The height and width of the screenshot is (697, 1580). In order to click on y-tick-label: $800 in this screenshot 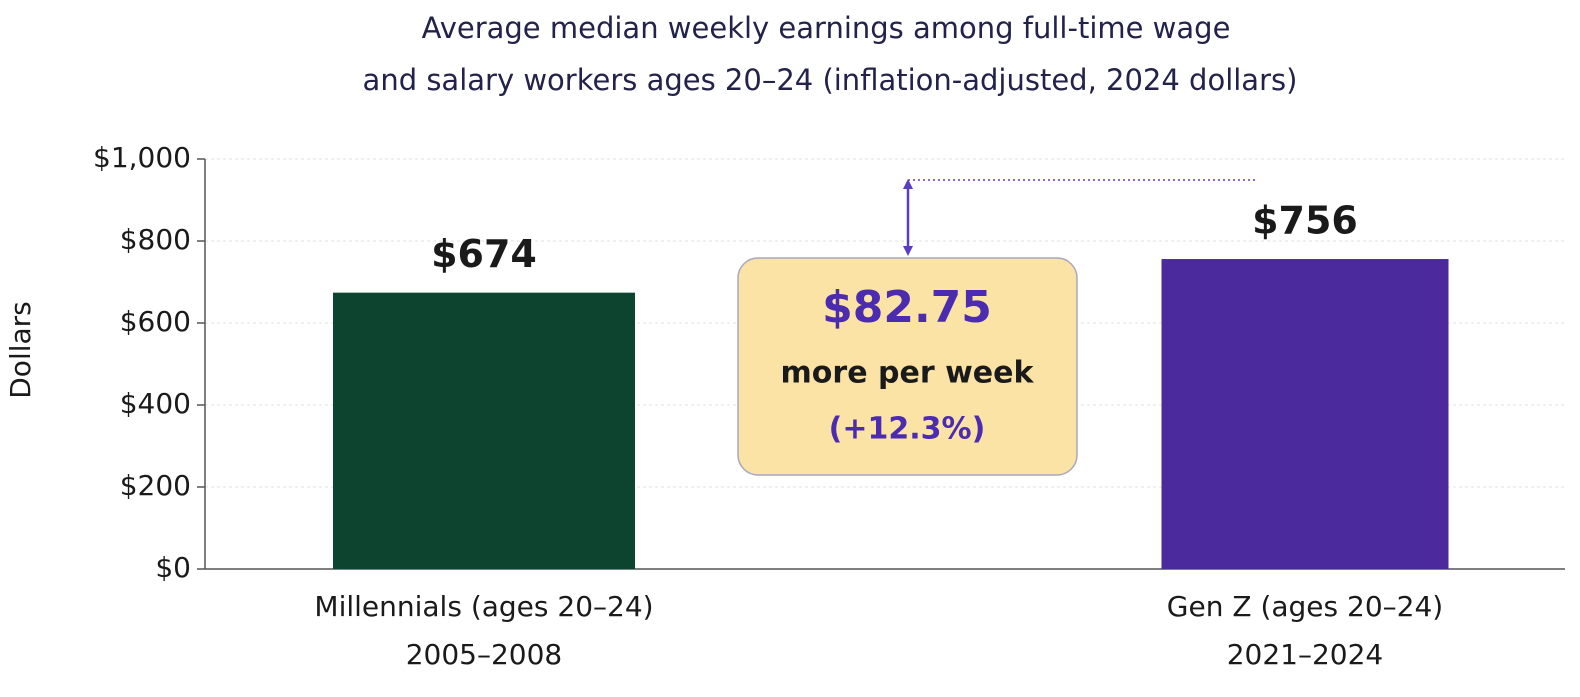, I will do `click(155, 239)`.